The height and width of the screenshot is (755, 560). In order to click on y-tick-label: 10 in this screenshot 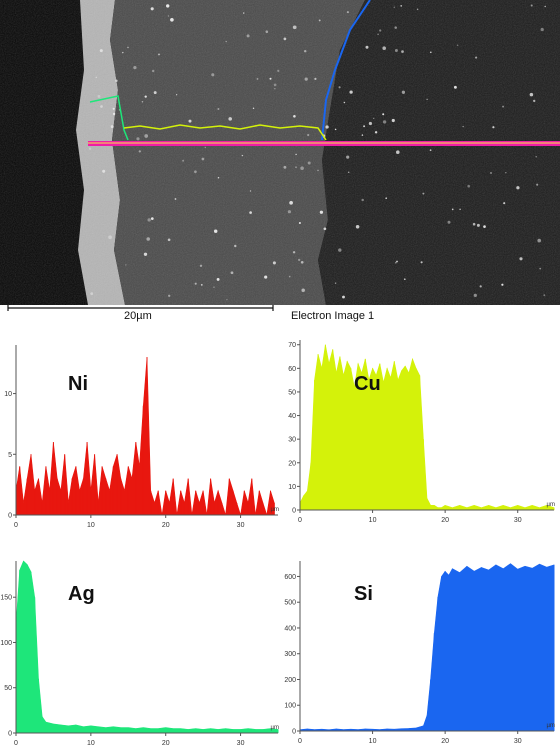, I will do `click(8, 394)`.